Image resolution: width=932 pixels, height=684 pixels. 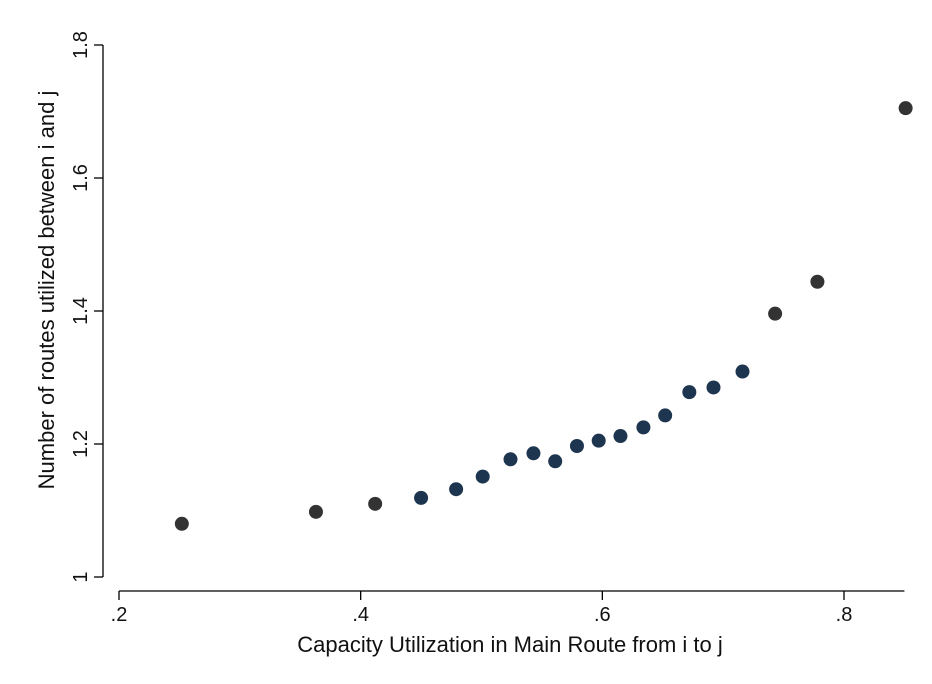 I want to click on y-tick-label: 1.2, so click(x=81, y=444).